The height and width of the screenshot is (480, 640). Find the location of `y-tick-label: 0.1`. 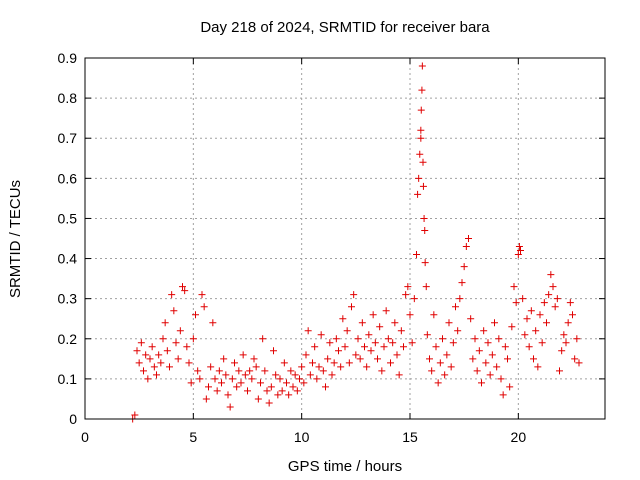

y-tick-label: 0.1 is located at coordinates (68, 379).